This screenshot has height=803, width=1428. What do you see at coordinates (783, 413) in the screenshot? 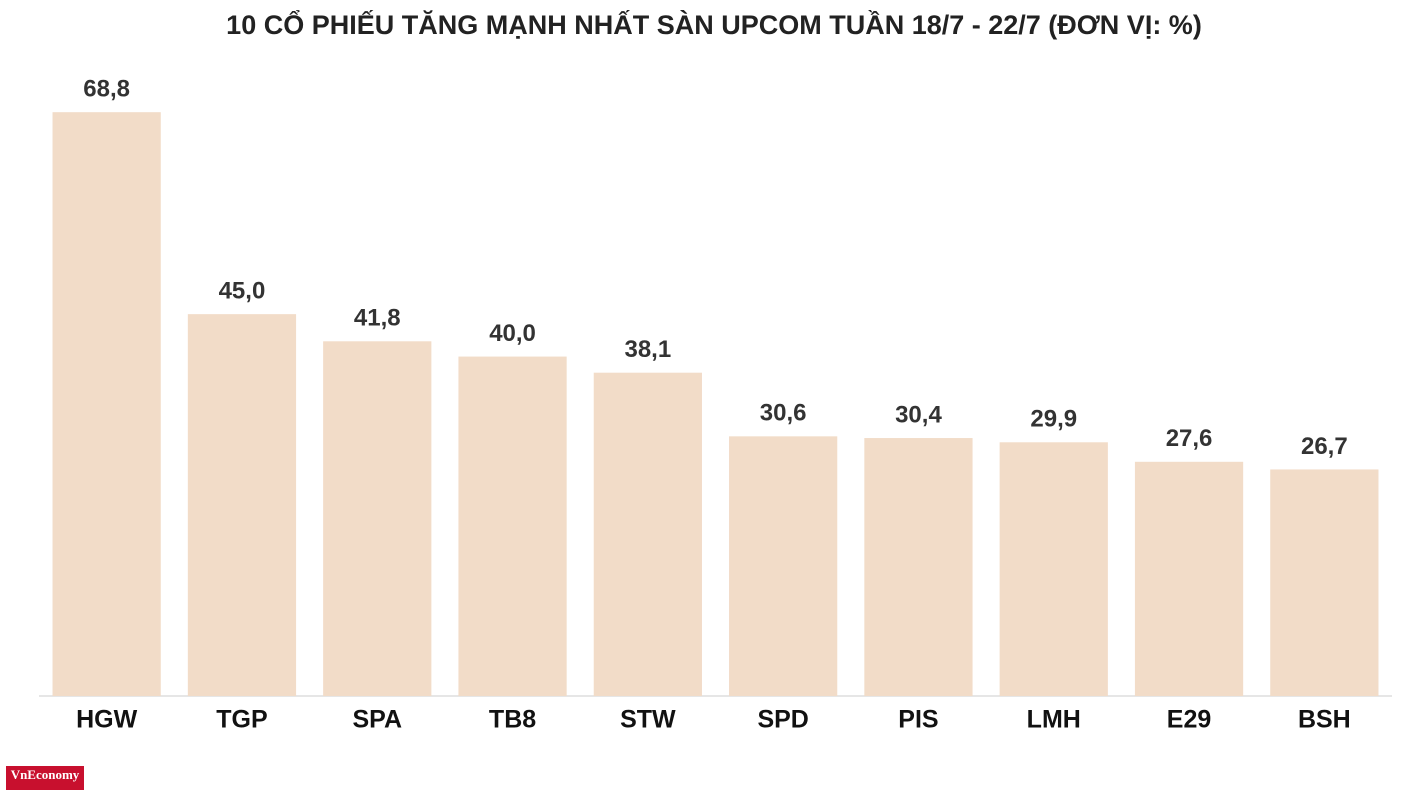
I see `value-label: 30,6` at bounding box center [783, 413].